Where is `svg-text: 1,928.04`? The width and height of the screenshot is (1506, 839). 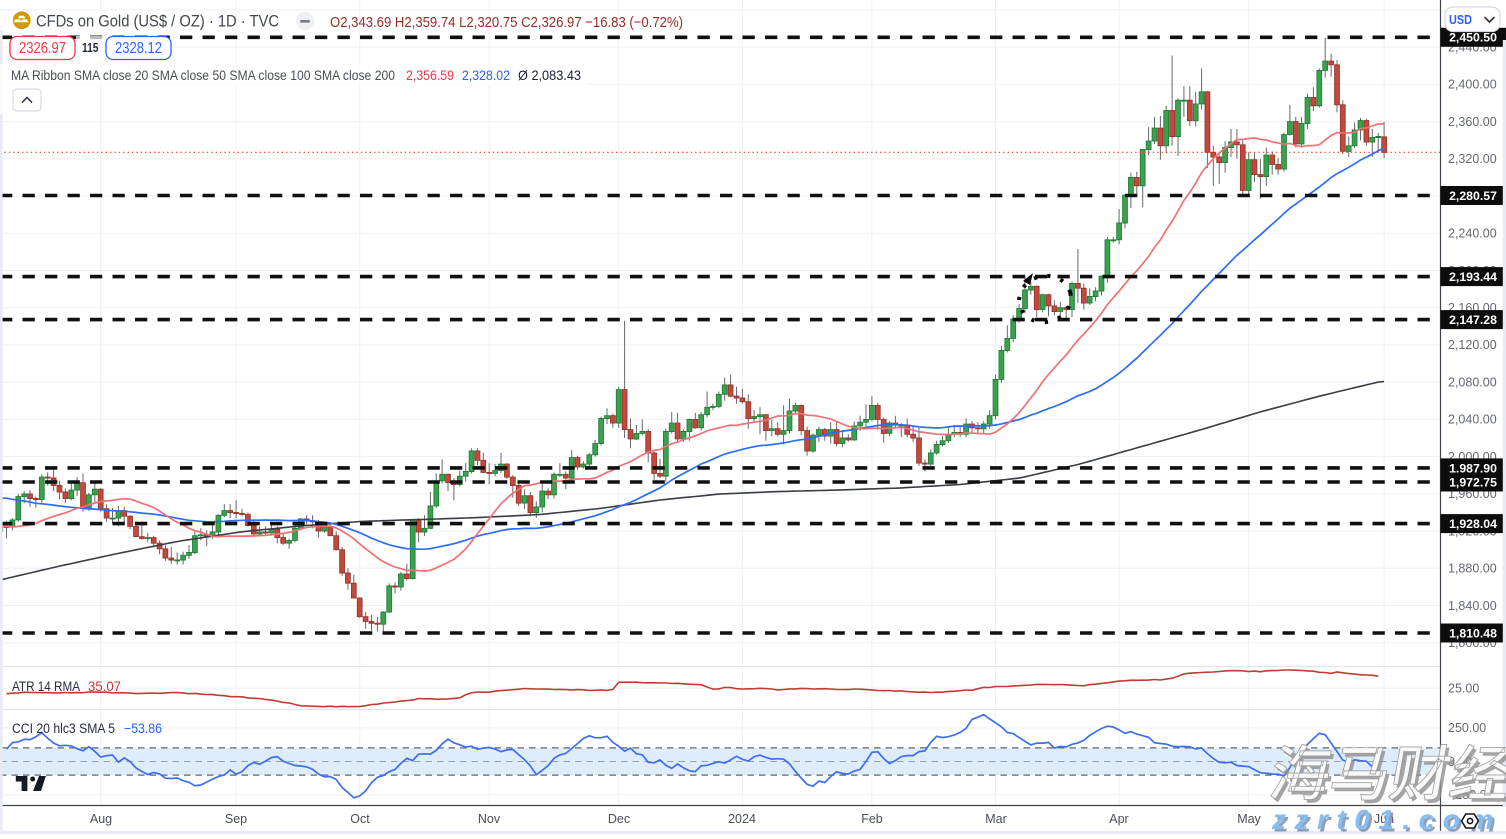
svg-text: 1,928.04 is located at coordinates (1473, 524).